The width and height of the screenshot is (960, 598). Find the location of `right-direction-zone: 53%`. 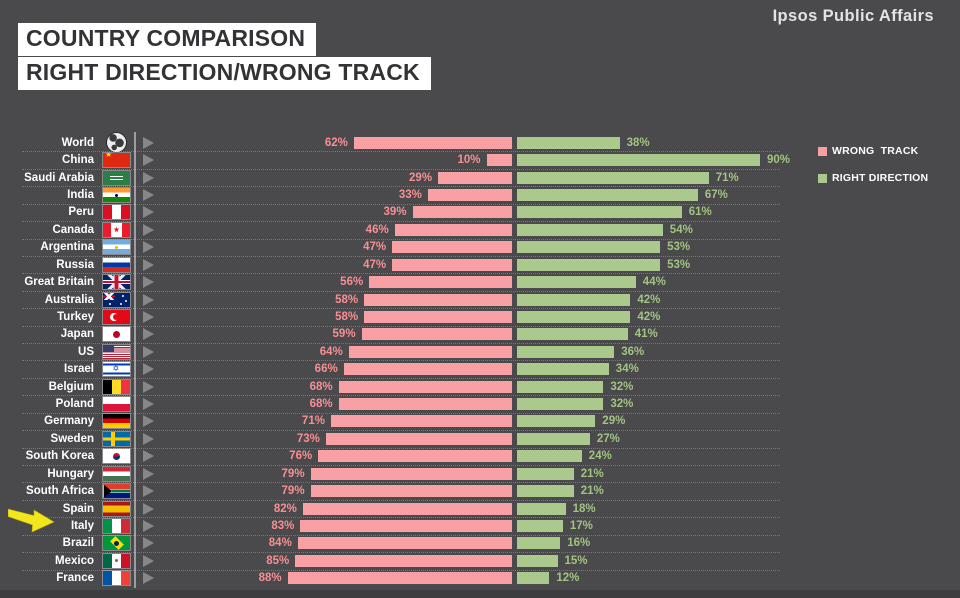

right-direction-zone: 53% is located at coordinates (738, 247).